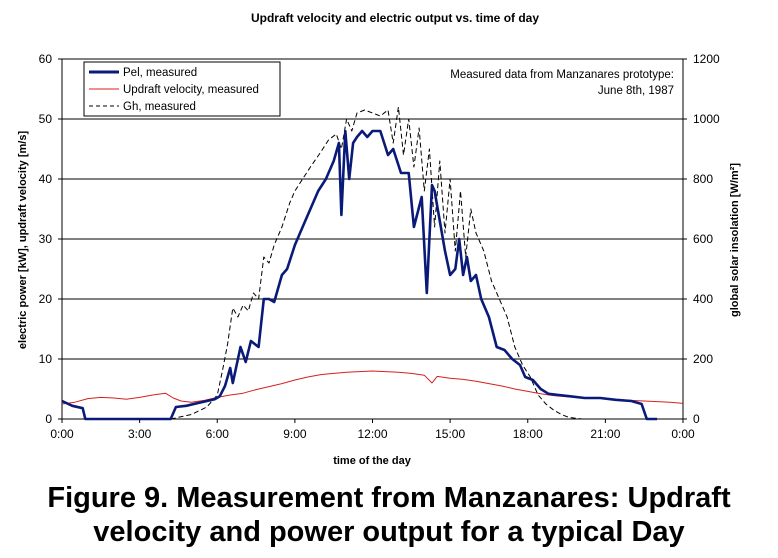  What do you see at coordinates (703, 179) in the screenshot?
I see `y-tick-label-right: 800` at bounding box center [703, 179].